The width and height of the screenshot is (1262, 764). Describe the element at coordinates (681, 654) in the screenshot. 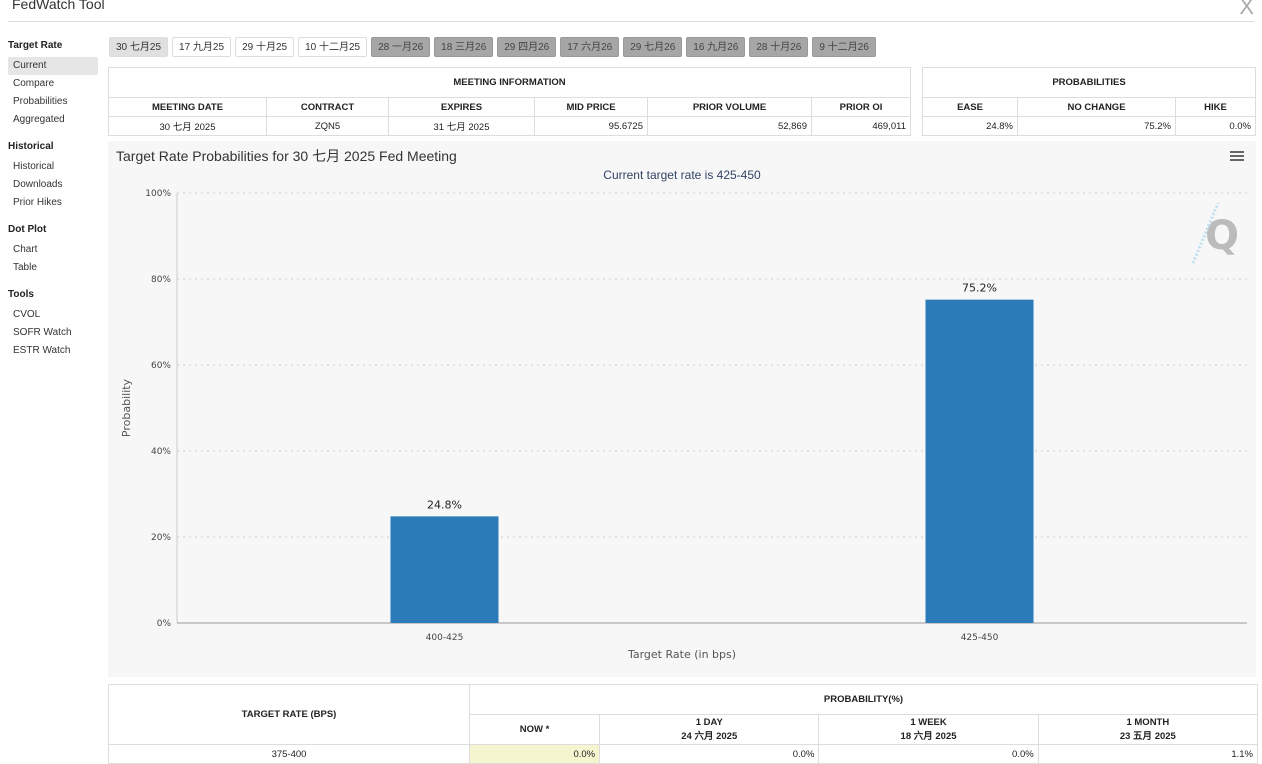

I see `x-axis-title: Target Rate (in bps)` at that location.